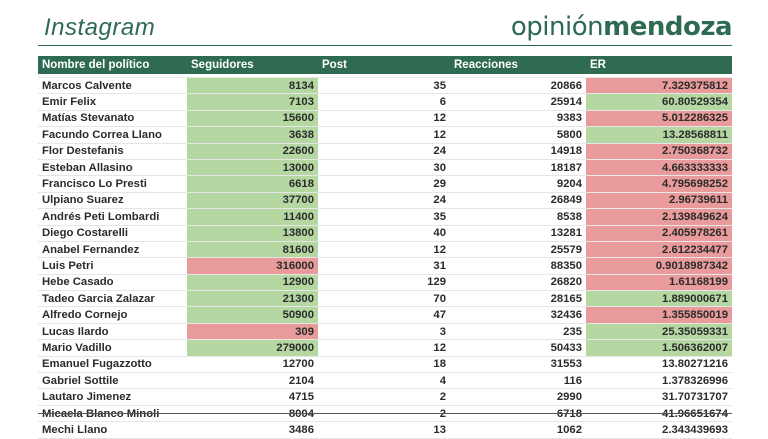  Describe the element at coordinates (252, 233) in the screenshot. I see `cell-seguidores: 13800` at that location.